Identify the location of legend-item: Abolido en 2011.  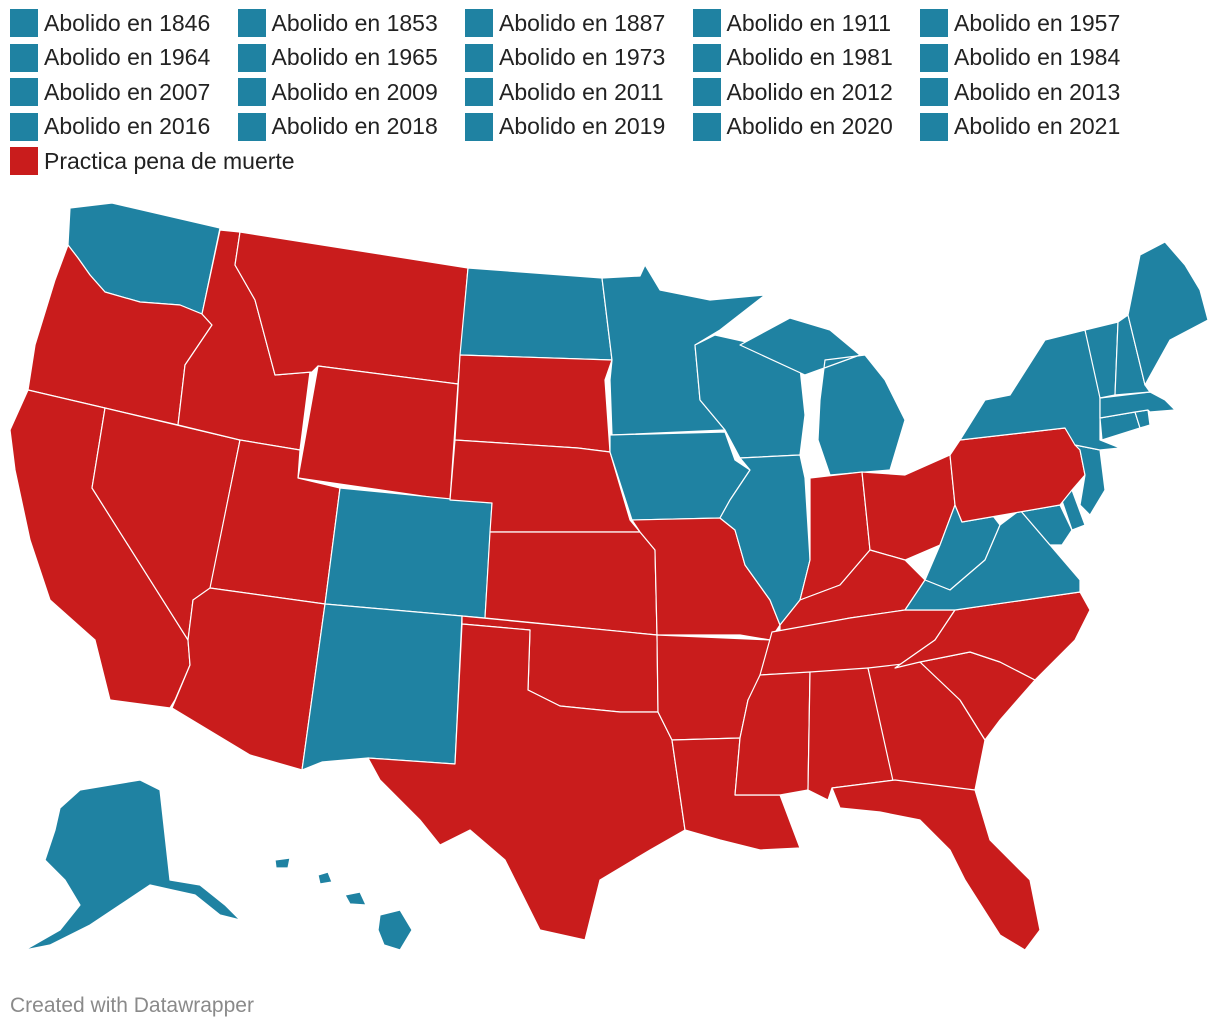
(564, 92).